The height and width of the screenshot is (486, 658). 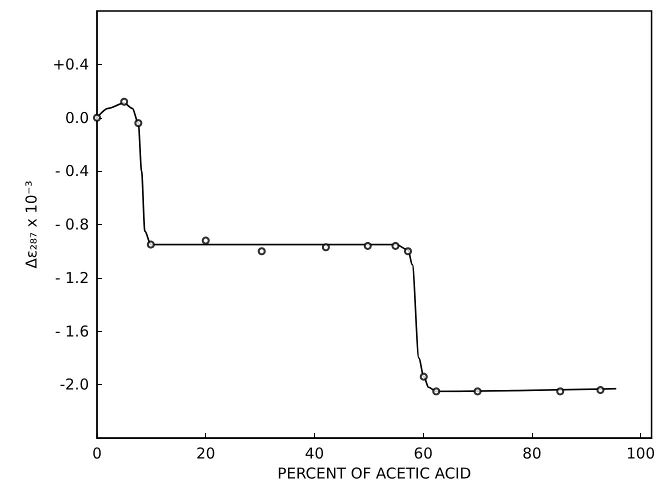 I want to click on x-axis-title: PERCENT OF ACETIC ACID, so click(x=374, y=473).